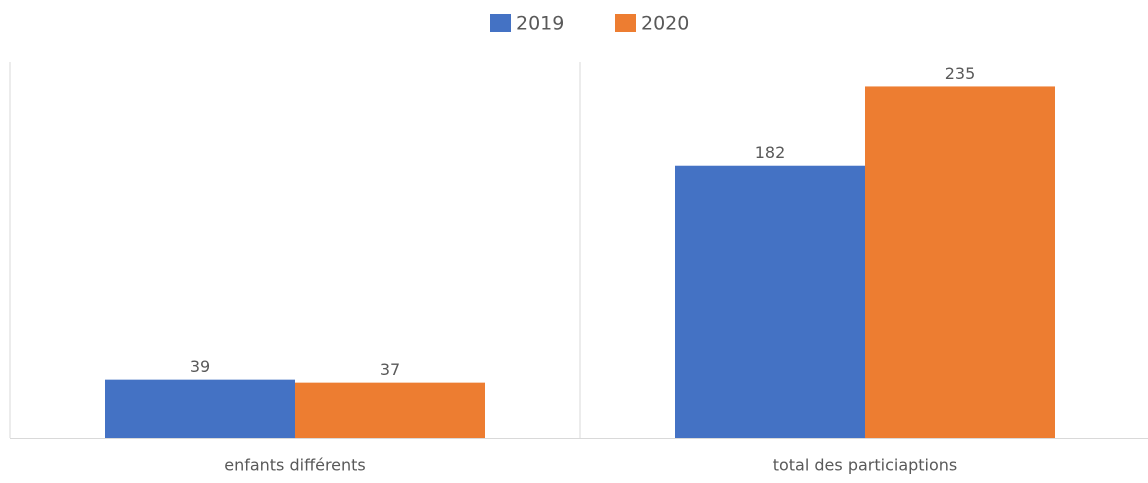  I want to click on data-label: 235, so click(960, 73).